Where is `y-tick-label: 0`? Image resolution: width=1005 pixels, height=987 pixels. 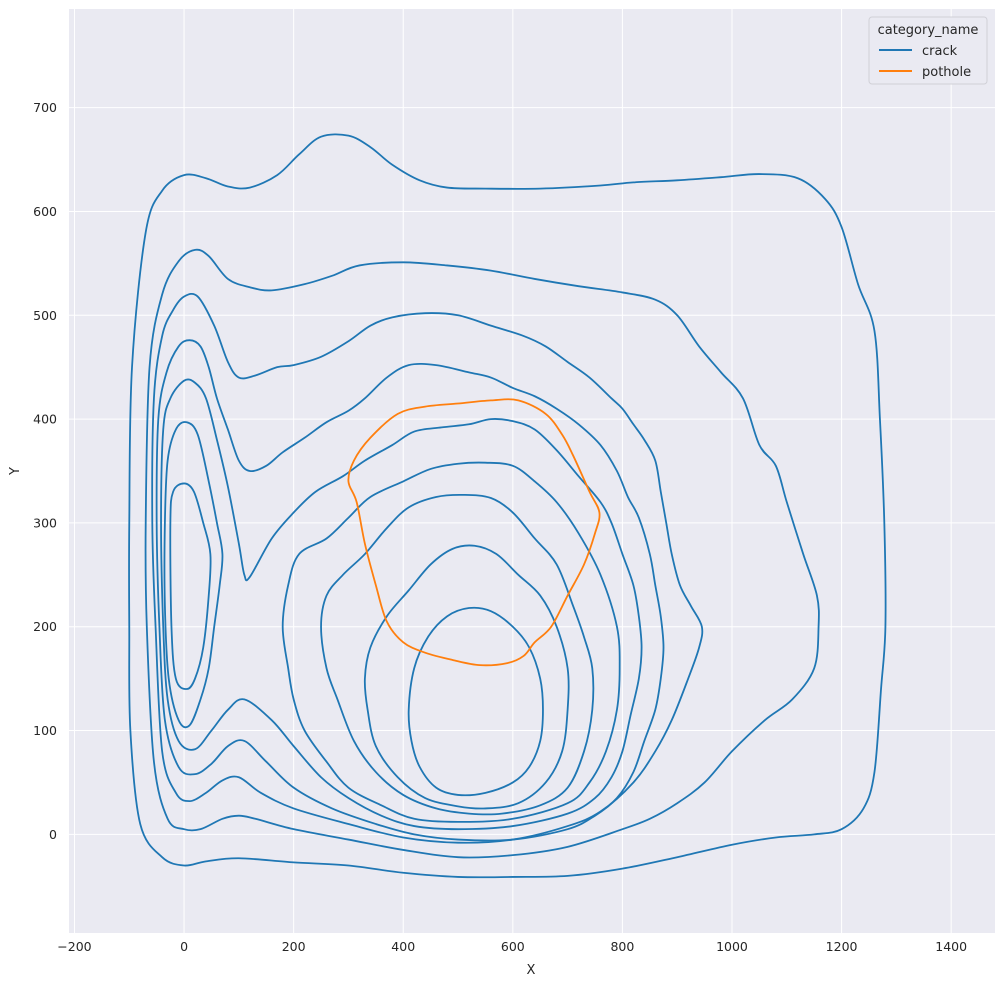 y-tick-label: 0 is located at coordinates (53, 834).